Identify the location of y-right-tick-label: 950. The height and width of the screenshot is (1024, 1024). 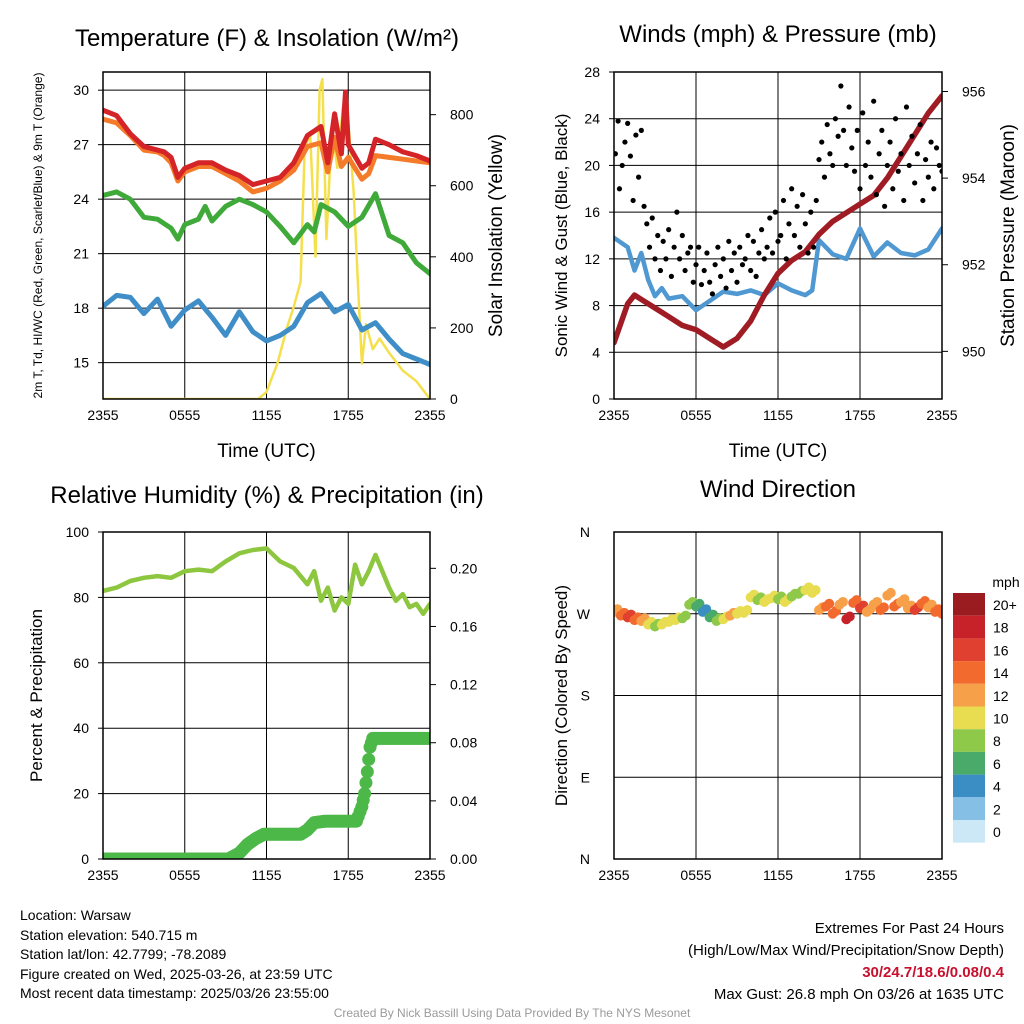
(974, 351).